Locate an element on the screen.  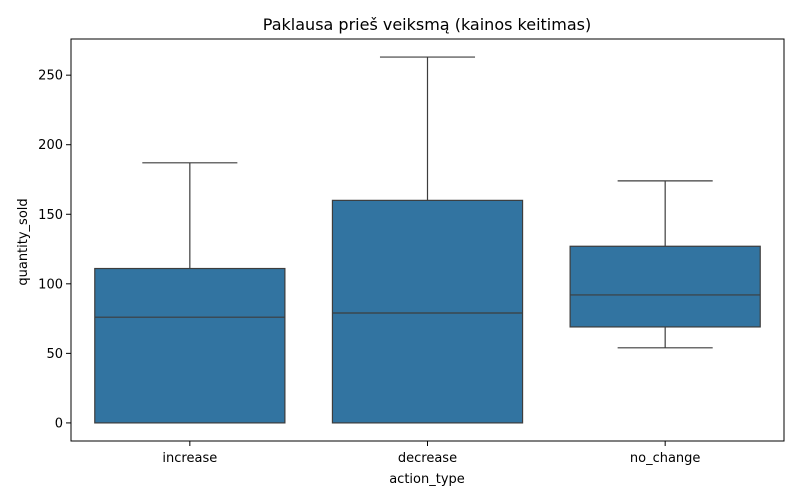
y-tick-label: 0 is located at coordinates (59, 423).